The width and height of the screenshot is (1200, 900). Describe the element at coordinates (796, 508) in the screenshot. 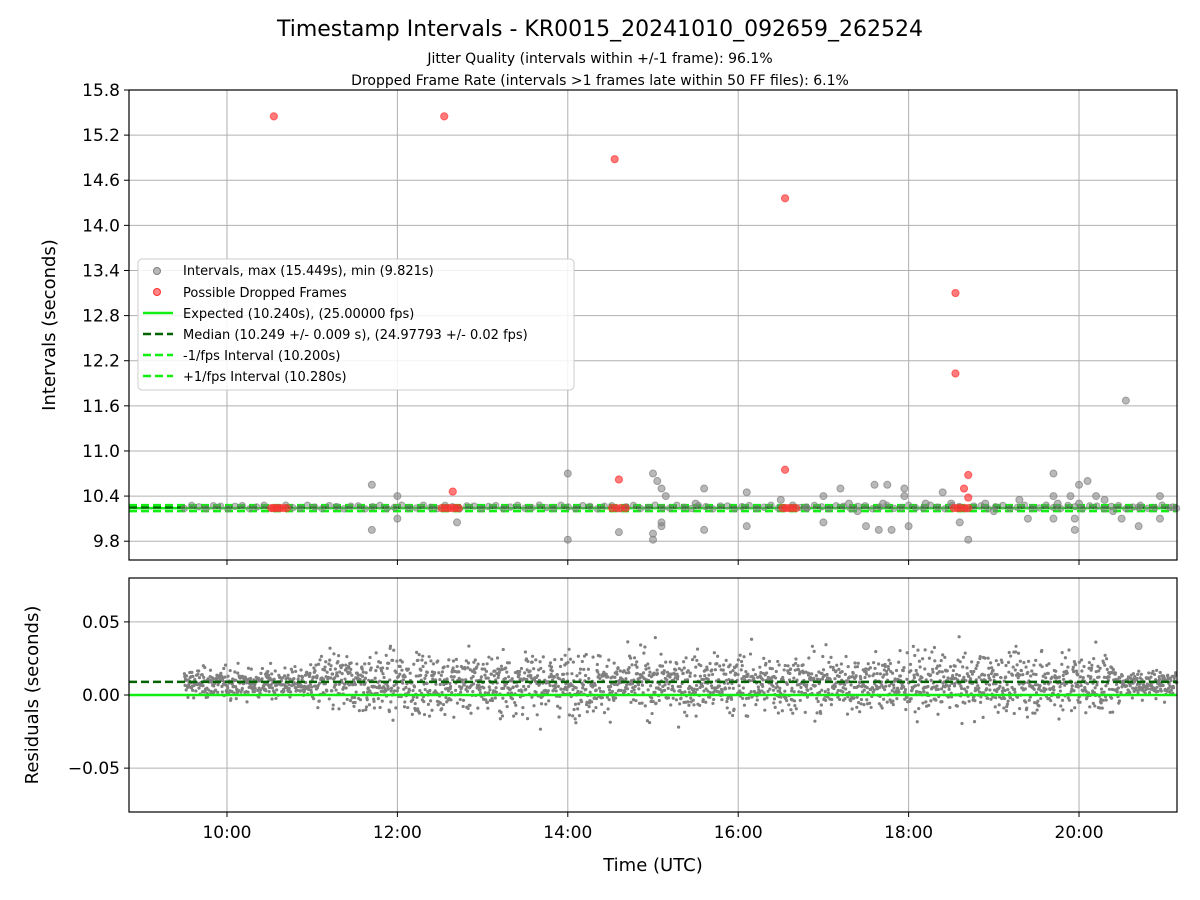

I see `dropped-frame-point` at that location.